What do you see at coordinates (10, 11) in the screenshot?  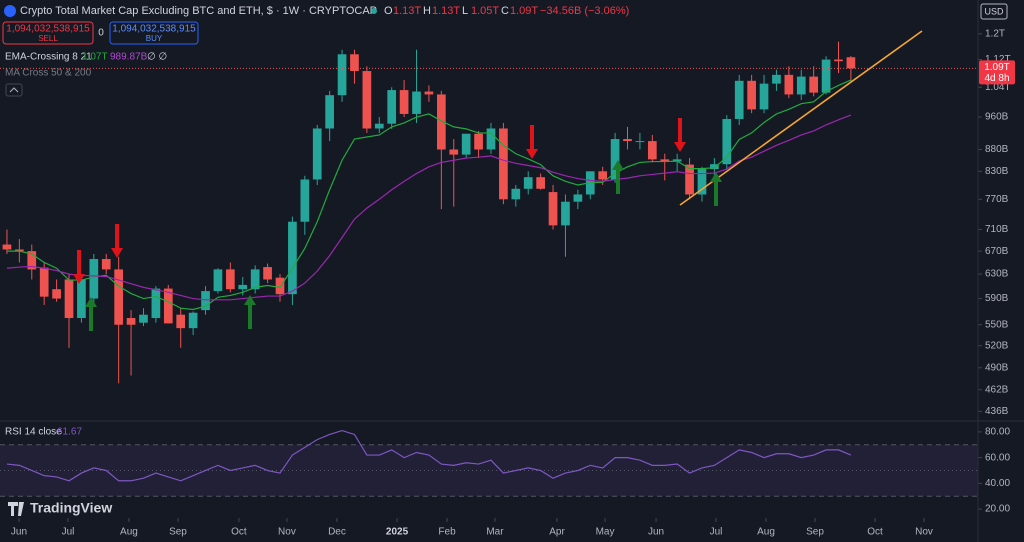 I see `symbol-icon` at bounding box center [10, 11].